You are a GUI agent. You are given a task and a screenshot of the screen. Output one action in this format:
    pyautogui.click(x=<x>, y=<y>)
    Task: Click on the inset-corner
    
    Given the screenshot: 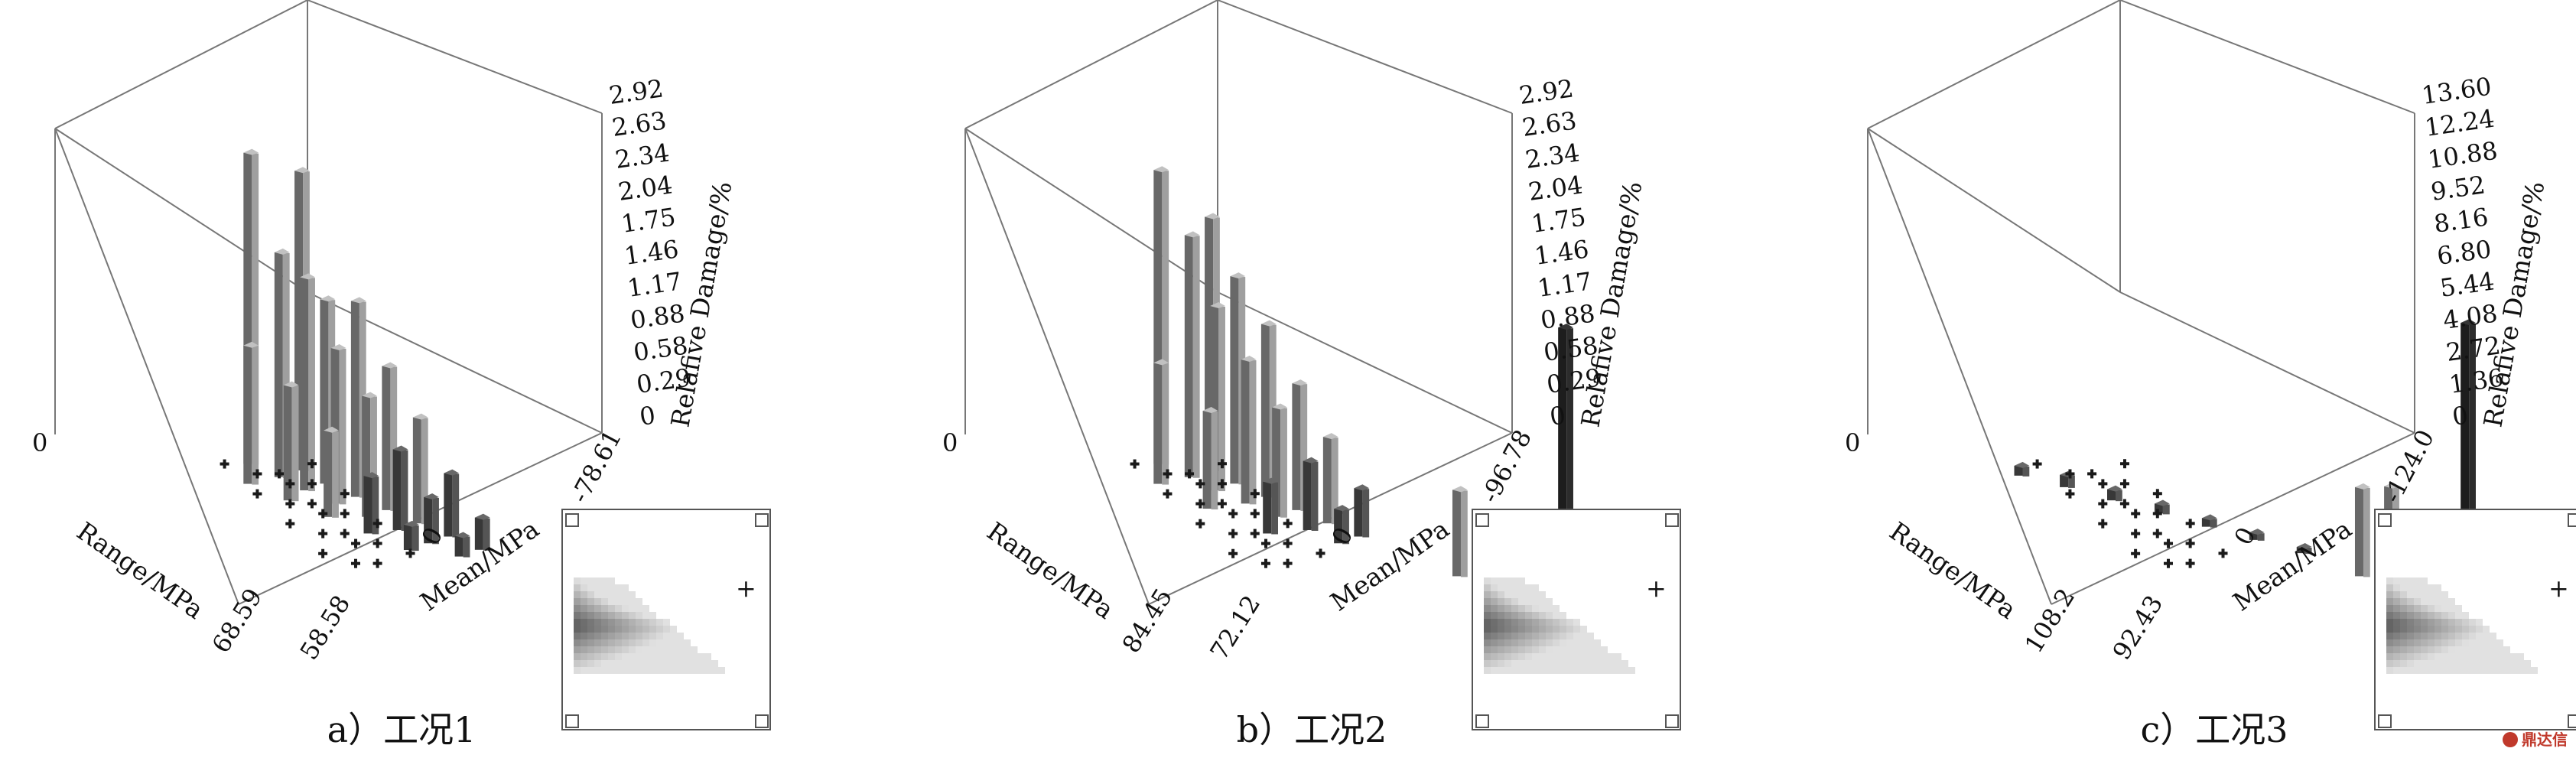 What is the action you would take?
    pyautogui.click(x=1672, y=721)
    